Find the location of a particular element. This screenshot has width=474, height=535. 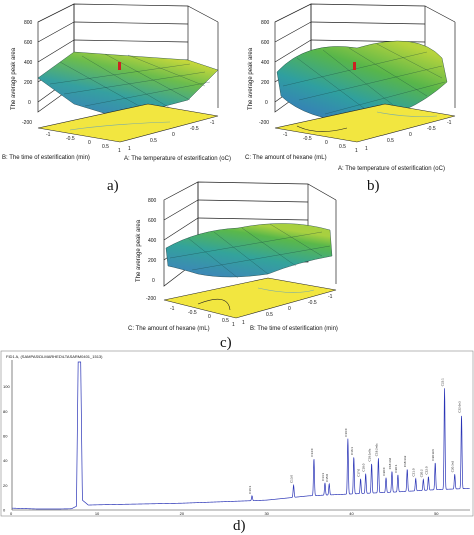

x-tick-label: 10 is located at coordinates (97, 513).